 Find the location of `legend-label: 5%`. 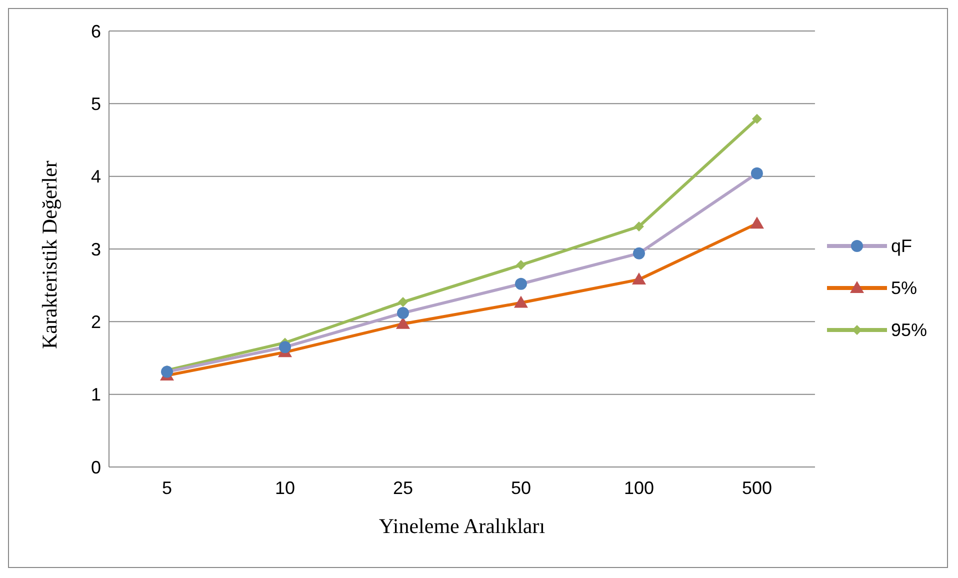

legend-label: 5% is located at coordinates (903, 288).